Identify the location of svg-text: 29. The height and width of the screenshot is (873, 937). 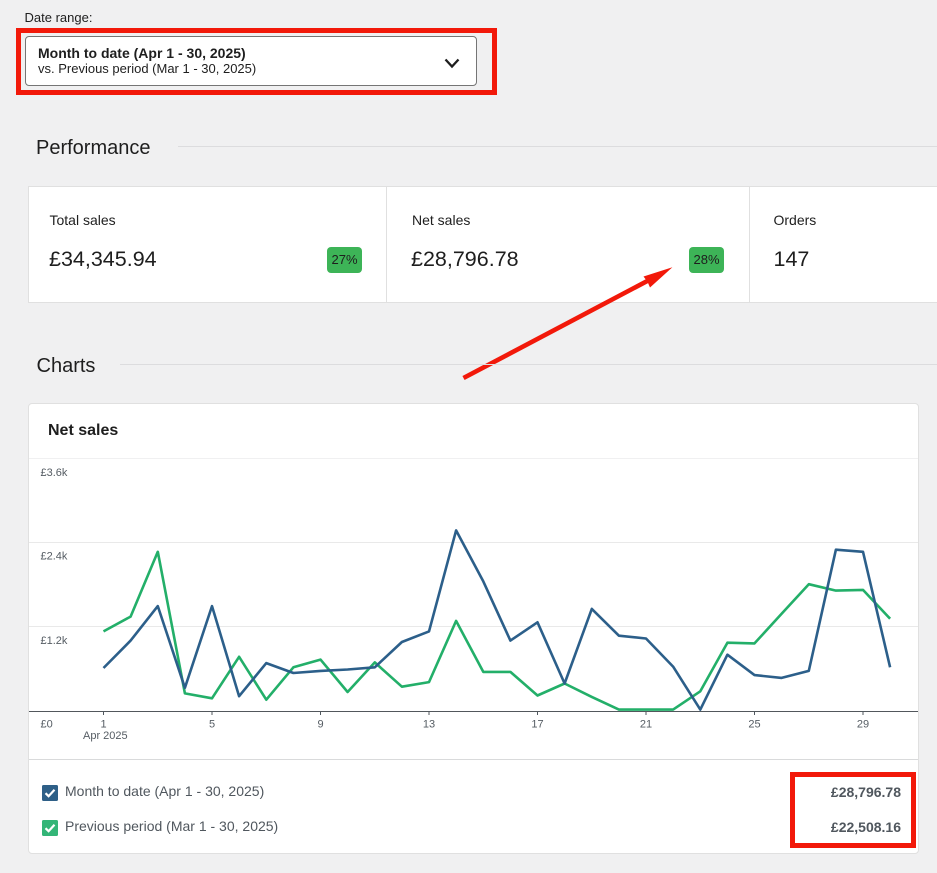
(863, 725).